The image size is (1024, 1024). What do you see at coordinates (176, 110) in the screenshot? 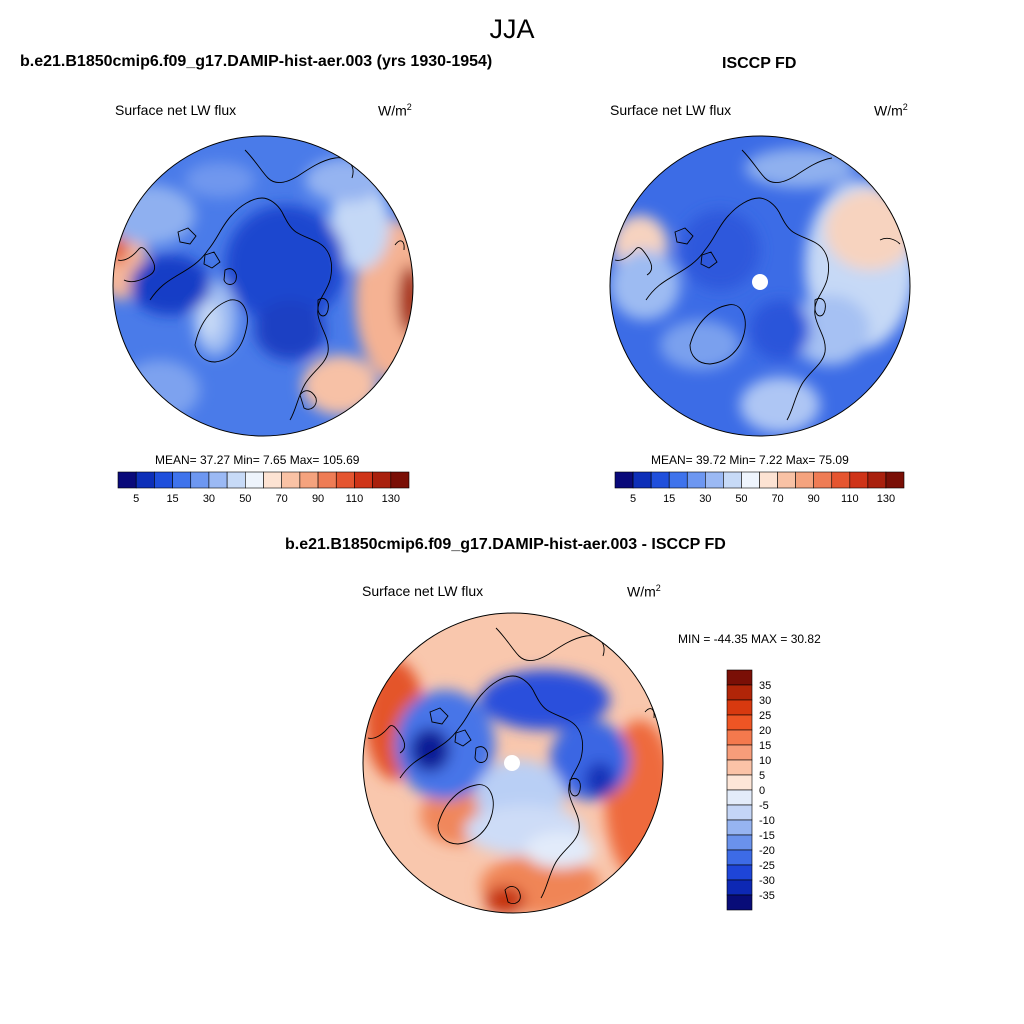
I see `variable-label-model: Surface net LW flux` at bounding box center [176, 110].